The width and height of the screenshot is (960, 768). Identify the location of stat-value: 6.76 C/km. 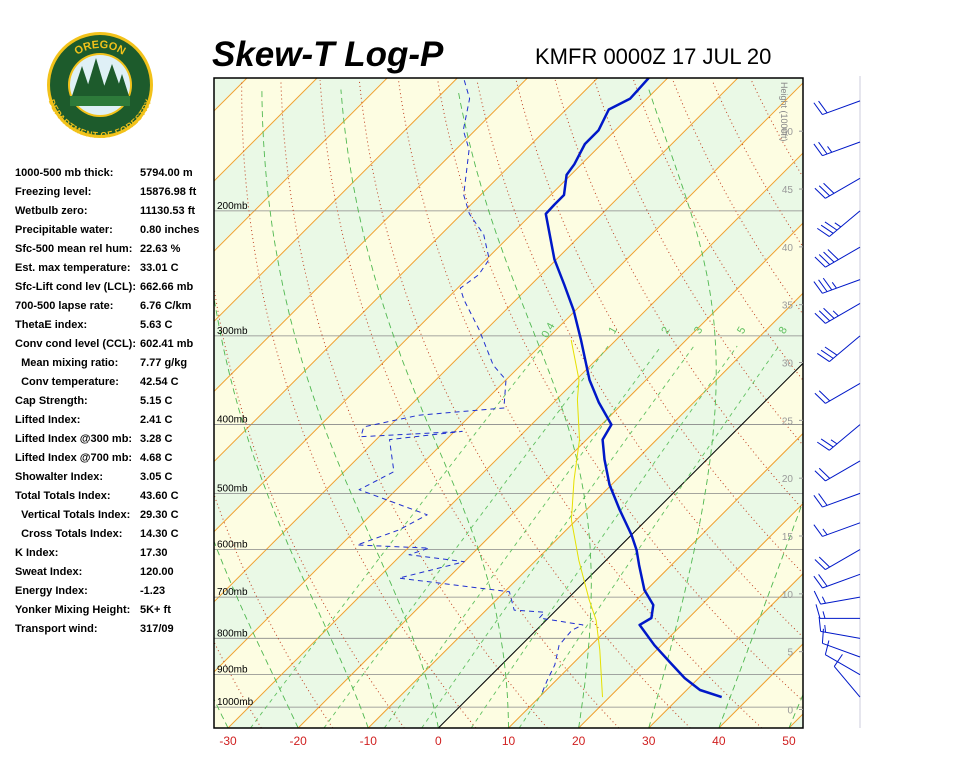
(166, 306).